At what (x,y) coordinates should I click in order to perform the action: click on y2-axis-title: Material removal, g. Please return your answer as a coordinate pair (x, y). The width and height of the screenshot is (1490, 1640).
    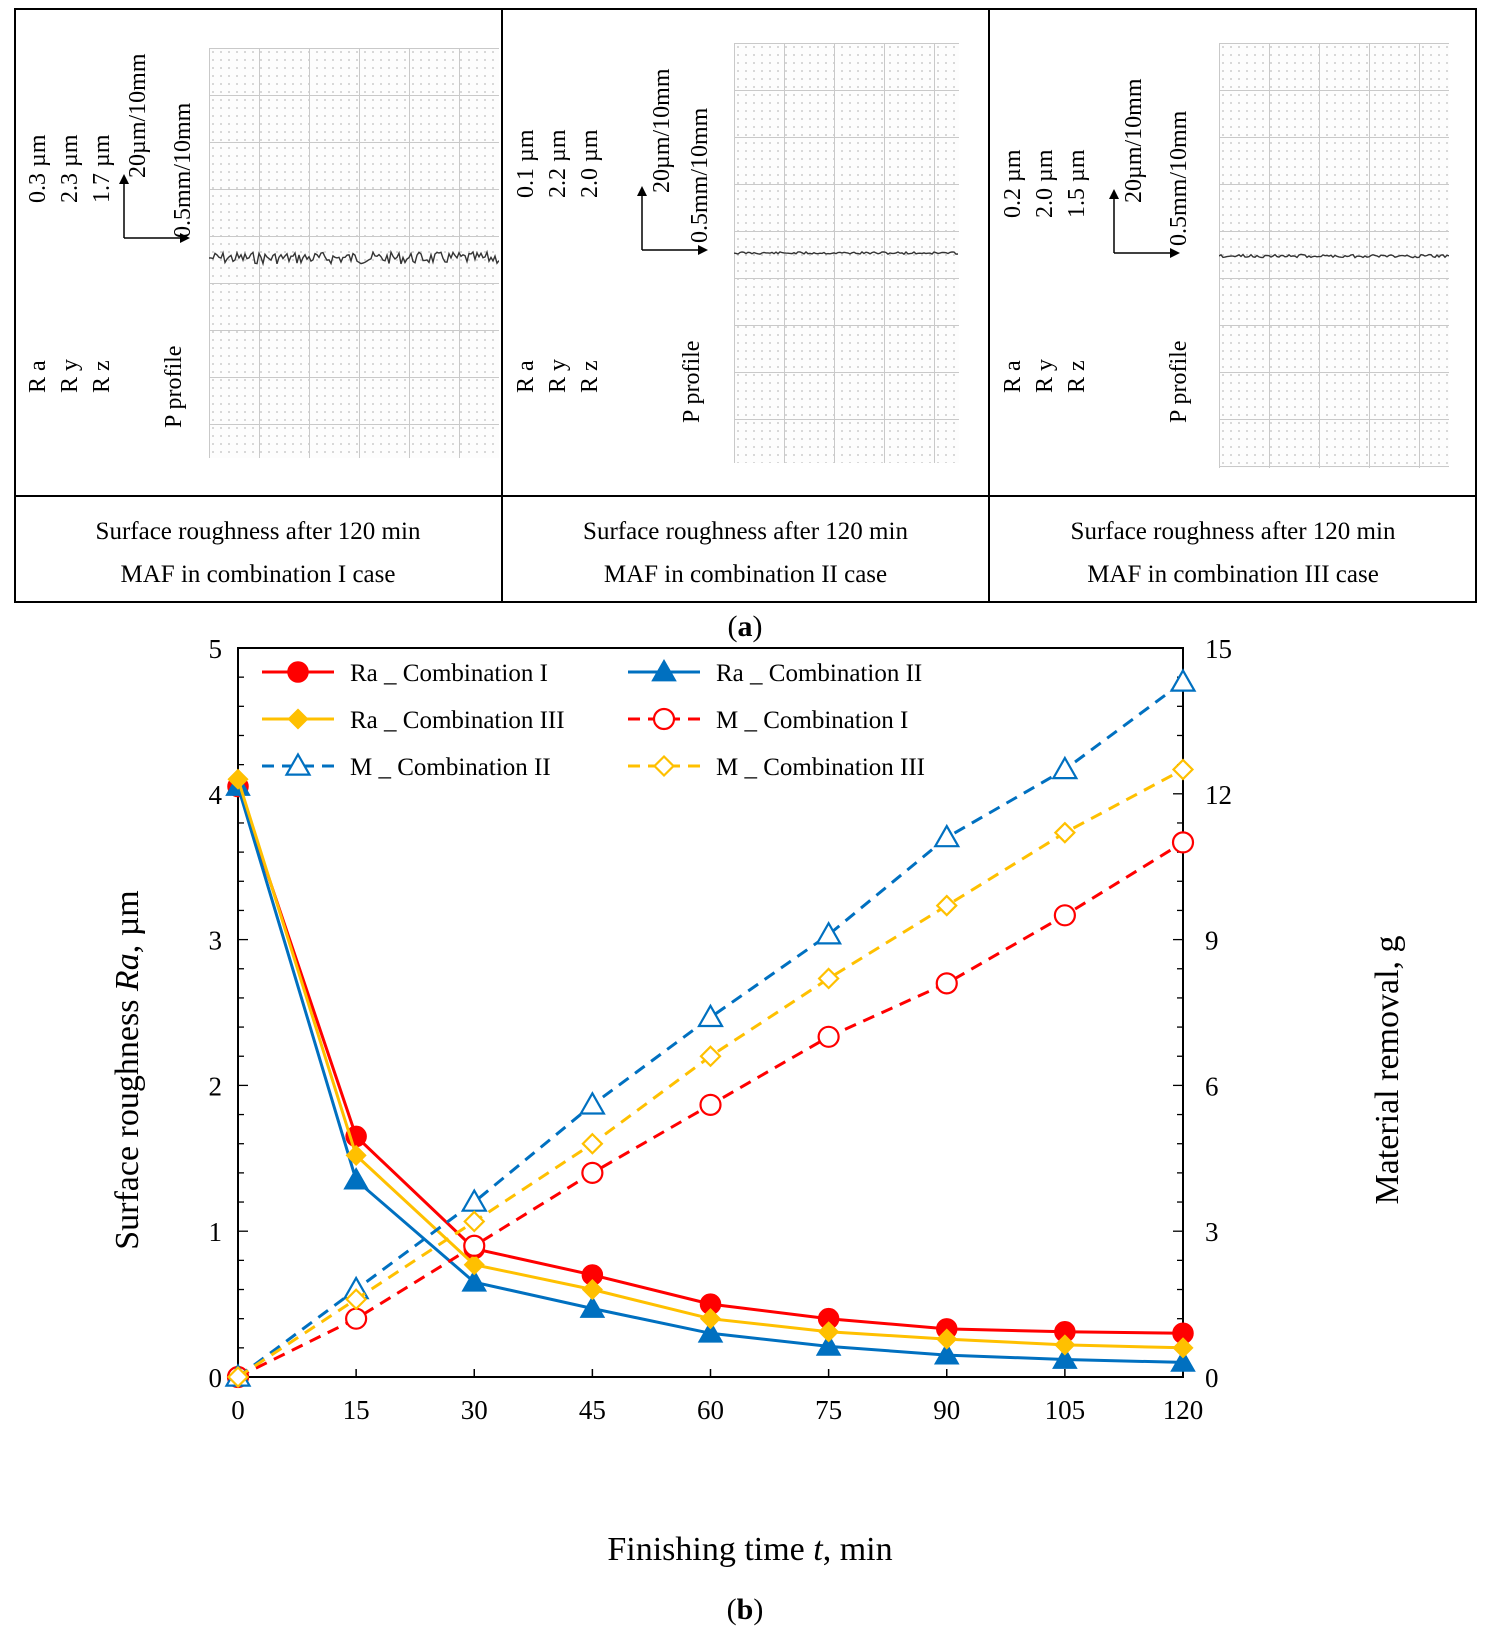
    Looking at the image, I should click on (1387, 1069).